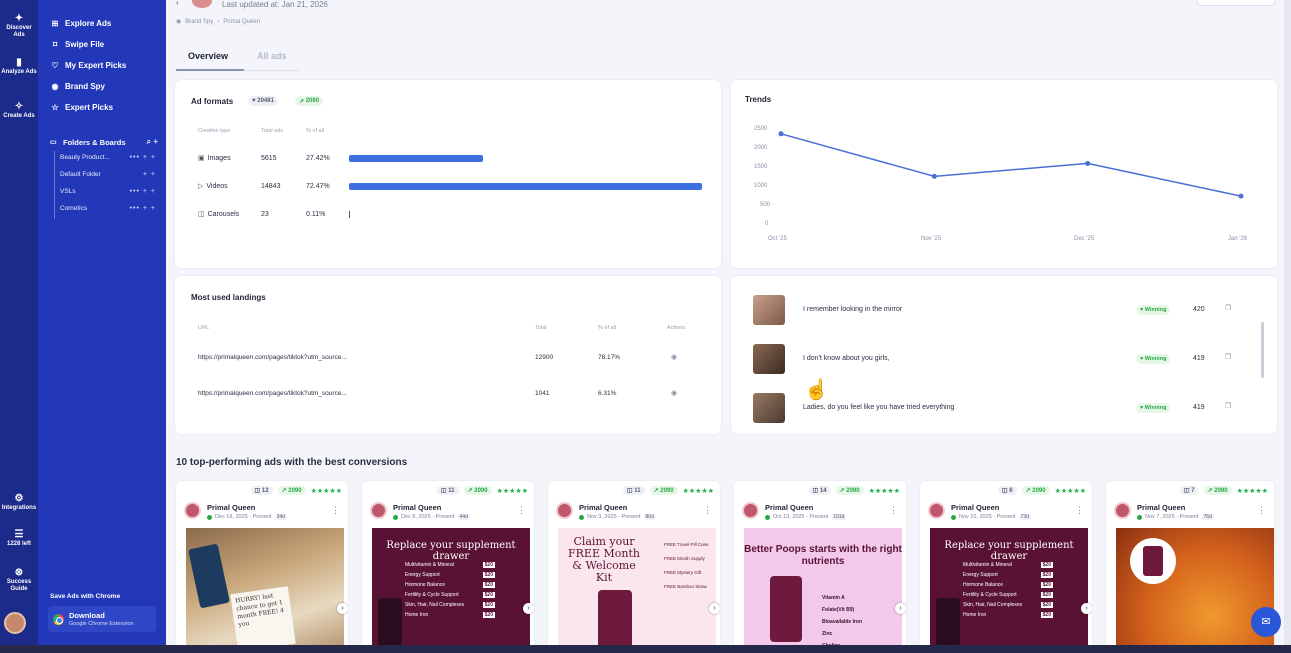 The height and width of the screenshot is (653, 1291). Describe the element at coordinates (846, 358) in the screenshot. I see `ad-hook-text: I don't know about you girls,` at that location.